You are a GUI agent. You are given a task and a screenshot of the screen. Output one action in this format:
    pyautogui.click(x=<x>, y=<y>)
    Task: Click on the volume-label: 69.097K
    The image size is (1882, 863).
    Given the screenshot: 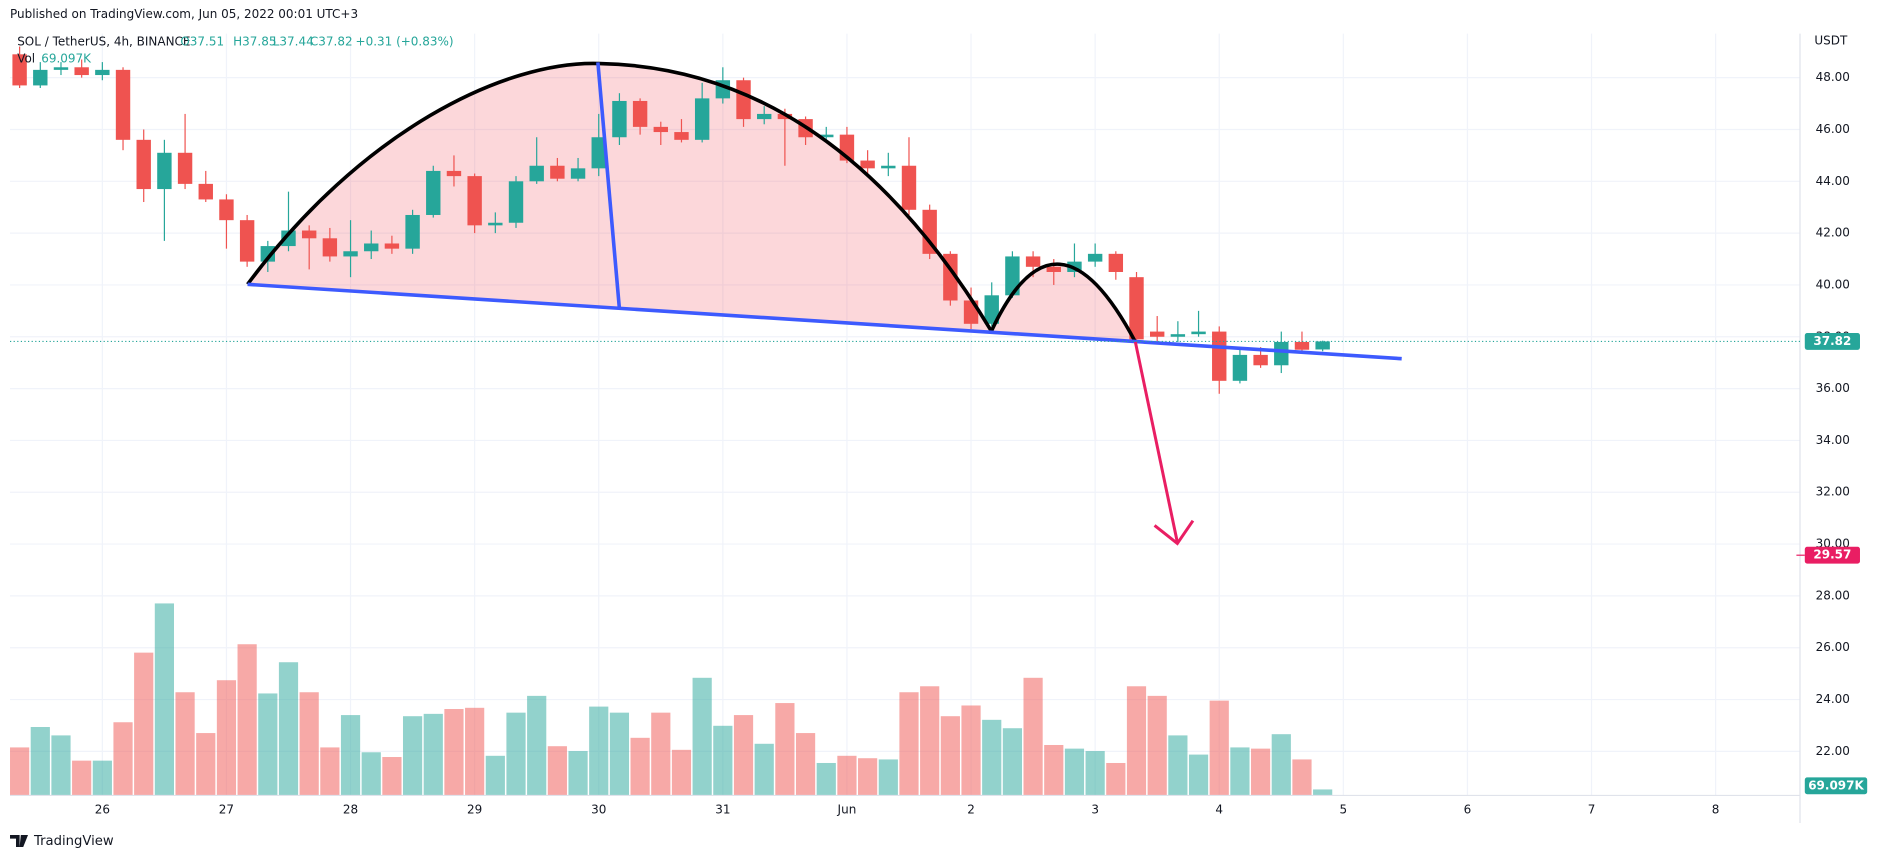 What is the action you would take?
    pyautogui.click(x=1836, y=785)
    